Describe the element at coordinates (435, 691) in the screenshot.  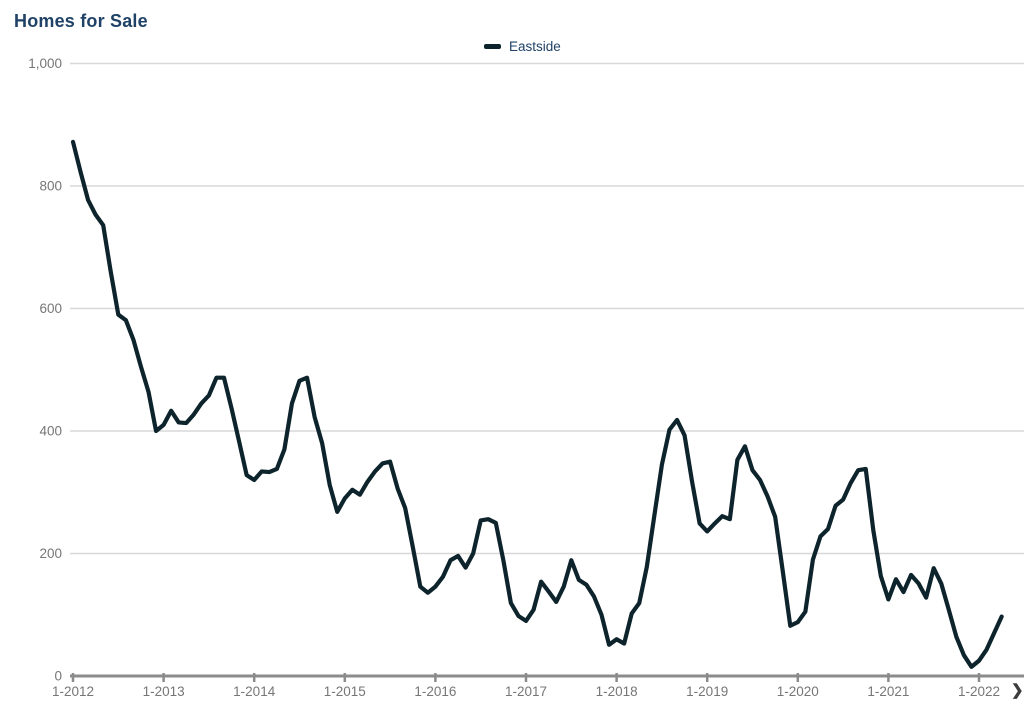
I see `x-tick-label: 1-2016` at that location.